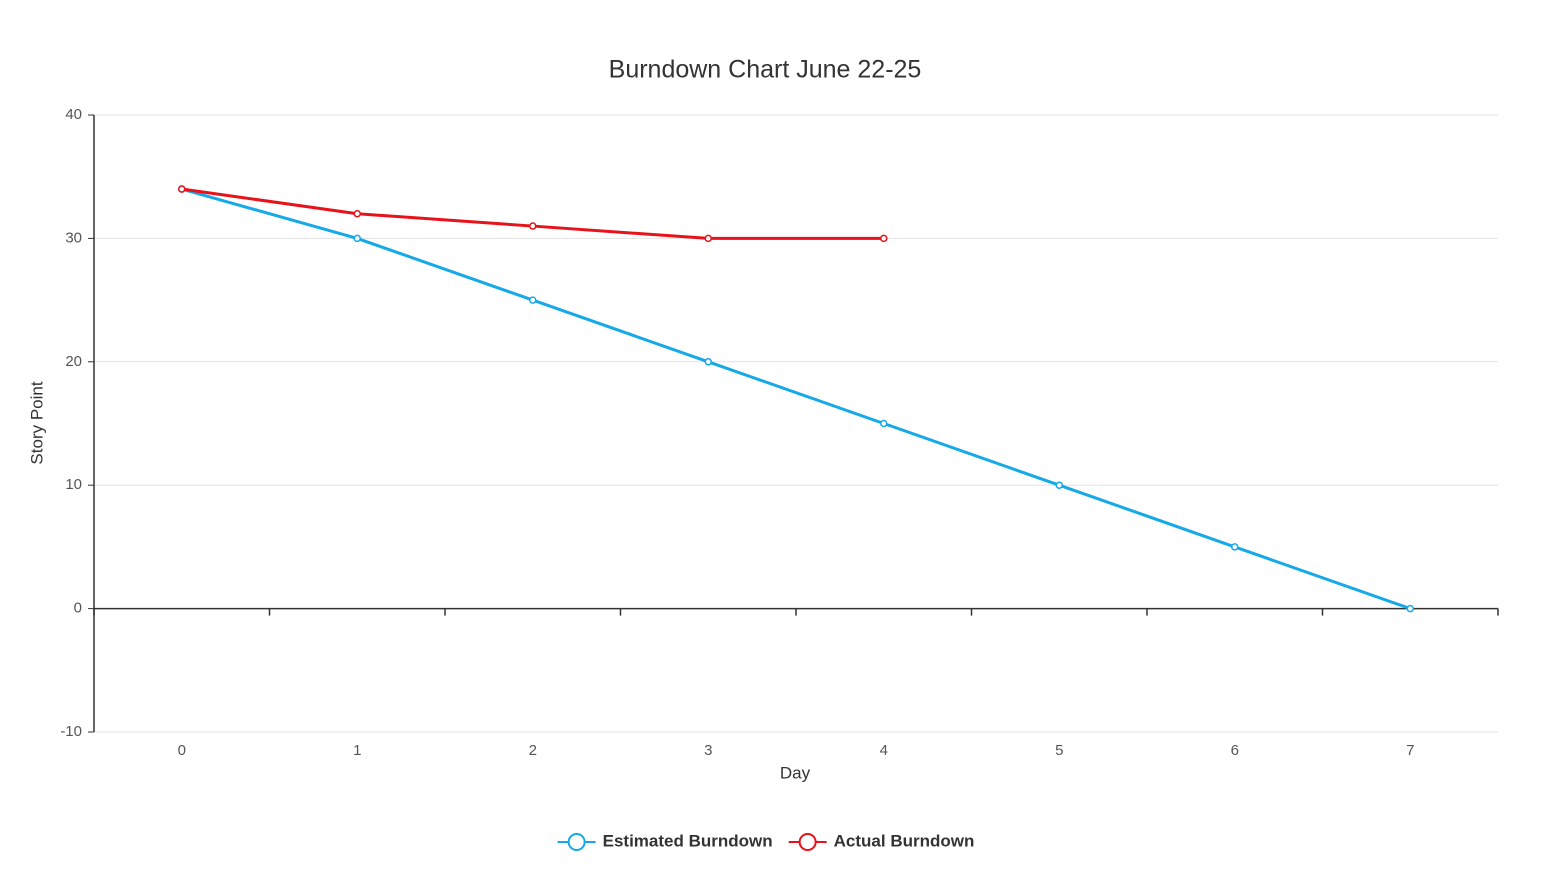 The height and width of the screenshot is (893, 1552). Describe the element at coordinates (1410, 750) in the screenshot. I see `x-tick-label: 7` at that location.